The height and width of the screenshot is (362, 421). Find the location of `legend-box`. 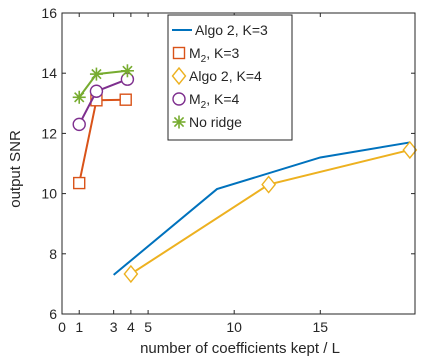

legend-box is located at coordinates (230, 77).